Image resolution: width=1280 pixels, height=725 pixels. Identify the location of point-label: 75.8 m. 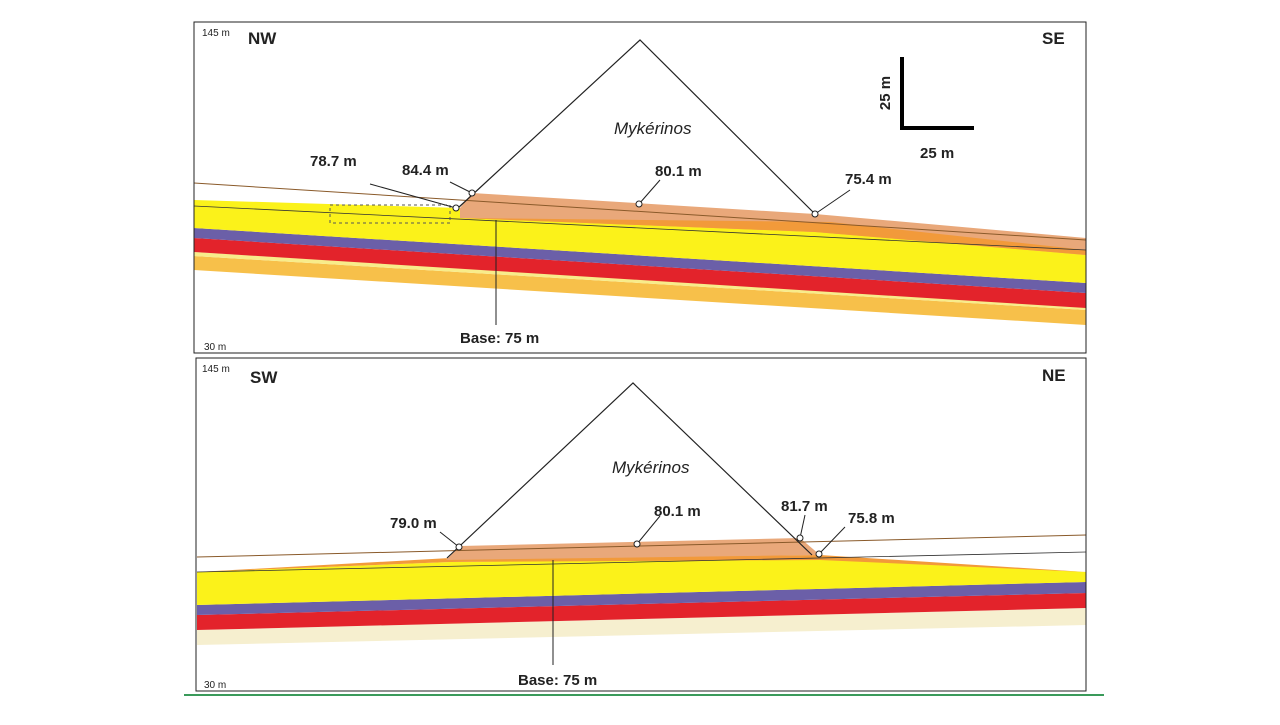
(871, 518).